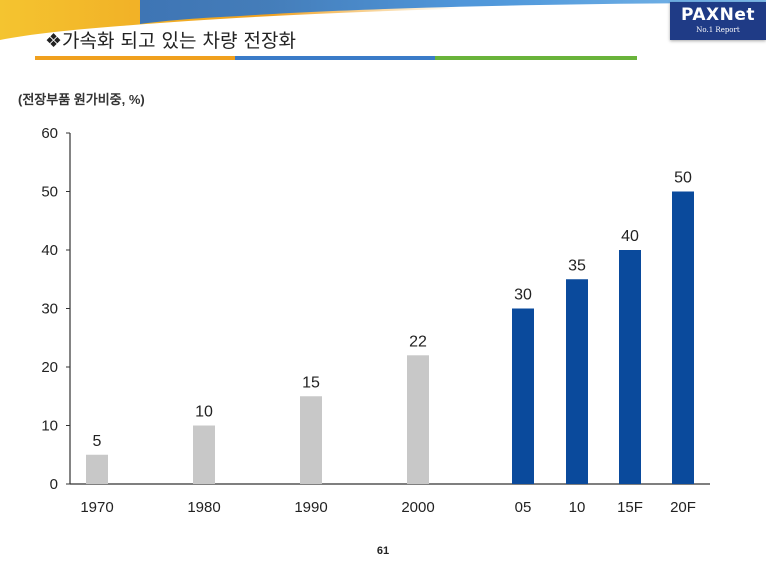 This screenshot has height=565, width=766. Describe the element at coordinates (97, 441) in the screenshot. I see `bar-value-label: 5` at that location.